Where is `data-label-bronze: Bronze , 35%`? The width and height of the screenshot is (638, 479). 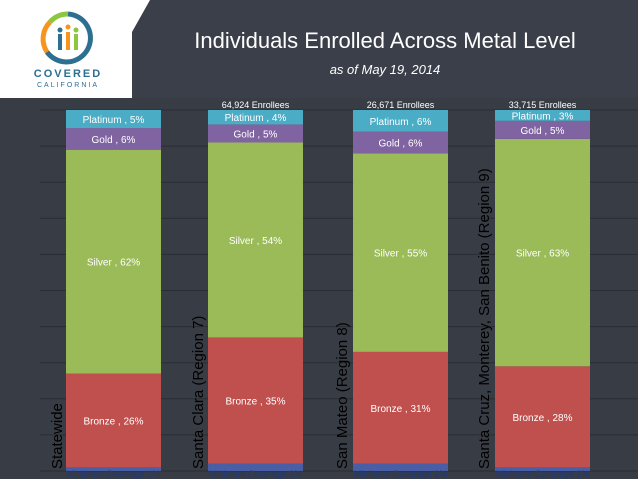 data-label-bronze: Bronze , 35% is located at coordinates (255, 402).